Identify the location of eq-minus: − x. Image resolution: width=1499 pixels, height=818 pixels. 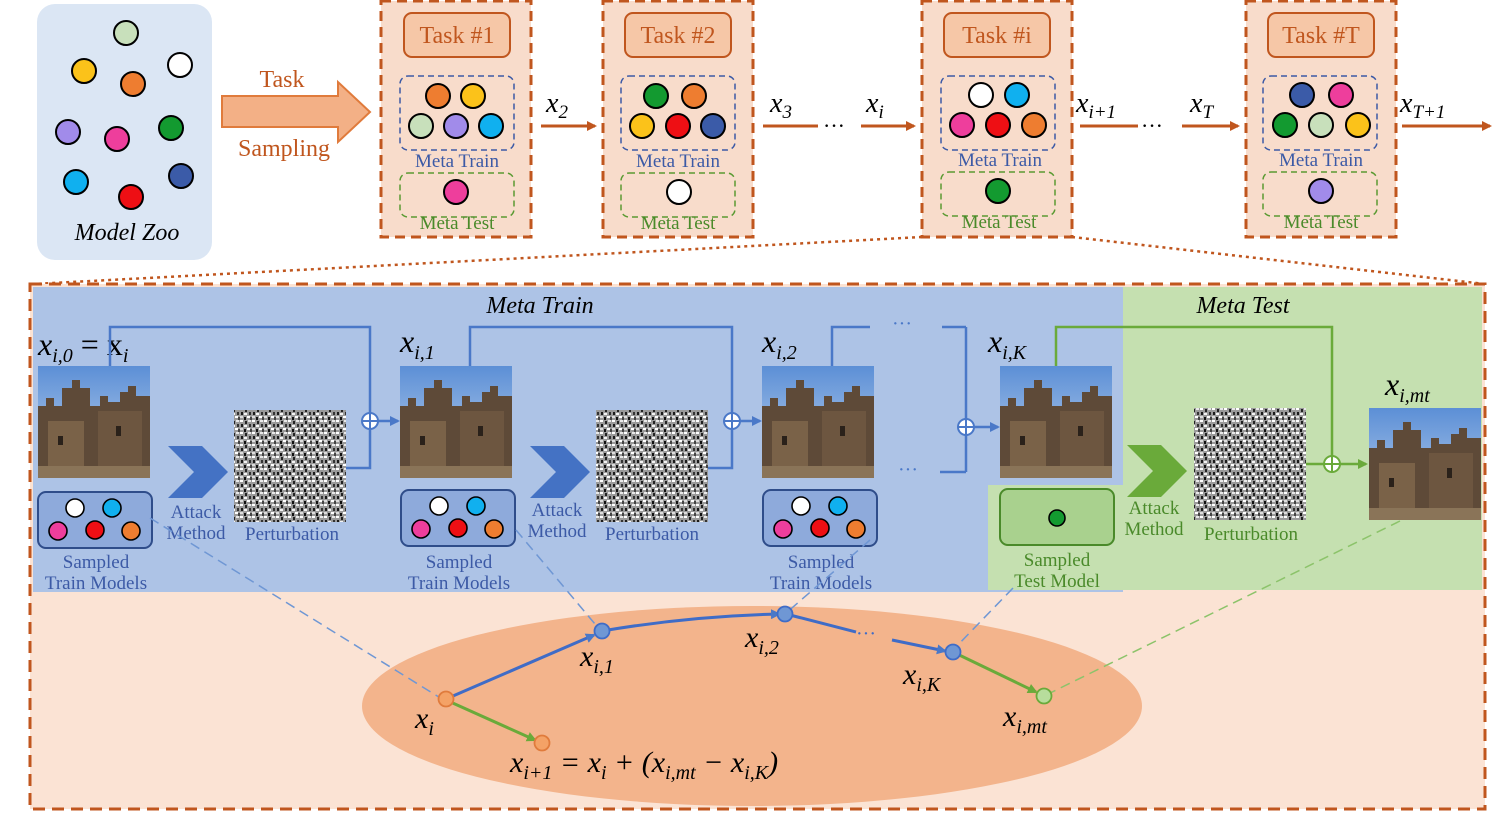
(720, 762).